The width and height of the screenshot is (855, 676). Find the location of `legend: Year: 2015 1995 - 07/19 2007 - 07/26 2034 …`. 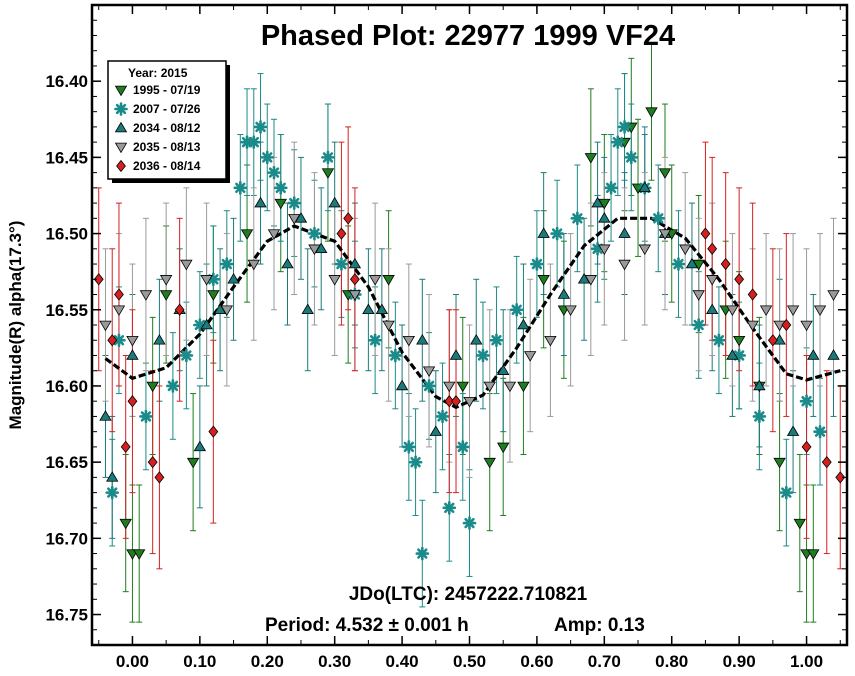

legend: Year: 2015 1995 - 07/19 2007 - 07/26 2034 … is located at coordinates (168, 121).